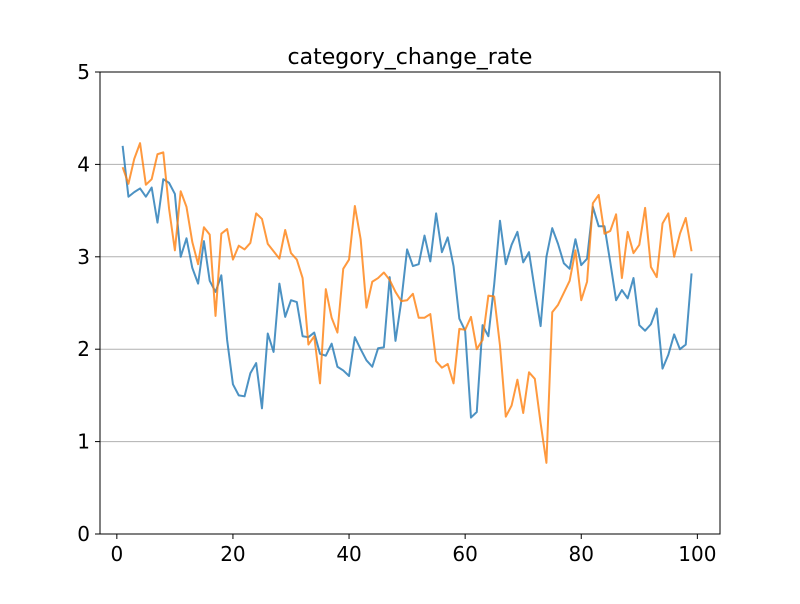 This screenshot has height=604, width=800. I want to click on y-axis: 0 1 2 3 4 5, so click(88, 303).